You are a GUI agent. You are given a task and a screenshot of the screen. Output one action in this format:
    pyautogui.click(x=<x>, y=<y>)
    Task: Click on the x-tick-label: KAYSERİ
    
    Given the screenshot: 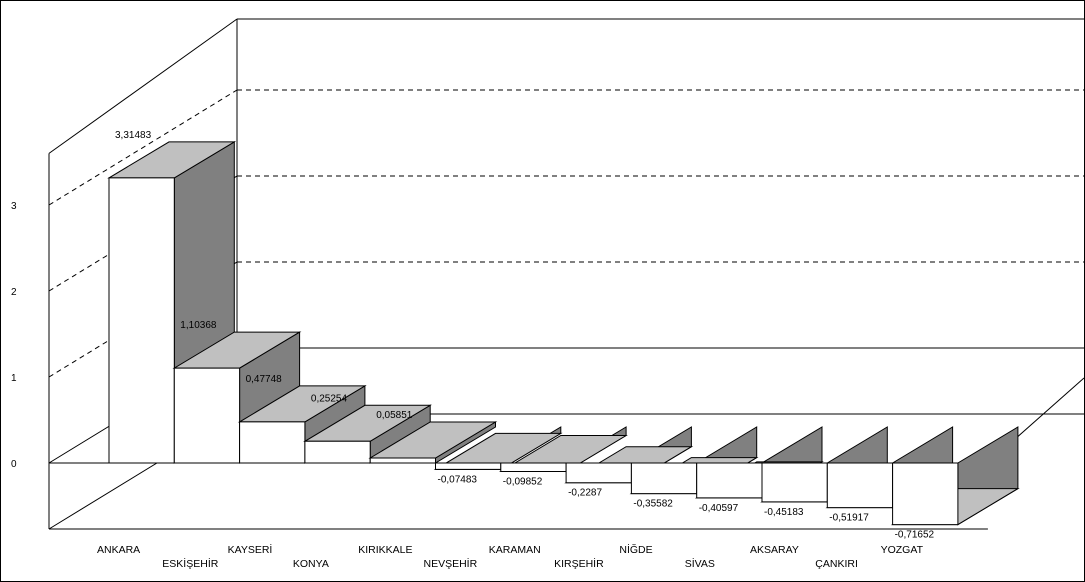 What is the action you would take?
    pyautogui.click(x=250, y=549)
    